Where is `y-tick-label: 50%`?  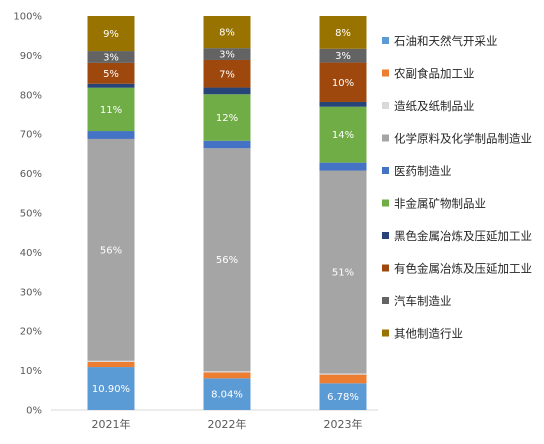 y-tick-label: 50% is located at coordinates (31, 214).